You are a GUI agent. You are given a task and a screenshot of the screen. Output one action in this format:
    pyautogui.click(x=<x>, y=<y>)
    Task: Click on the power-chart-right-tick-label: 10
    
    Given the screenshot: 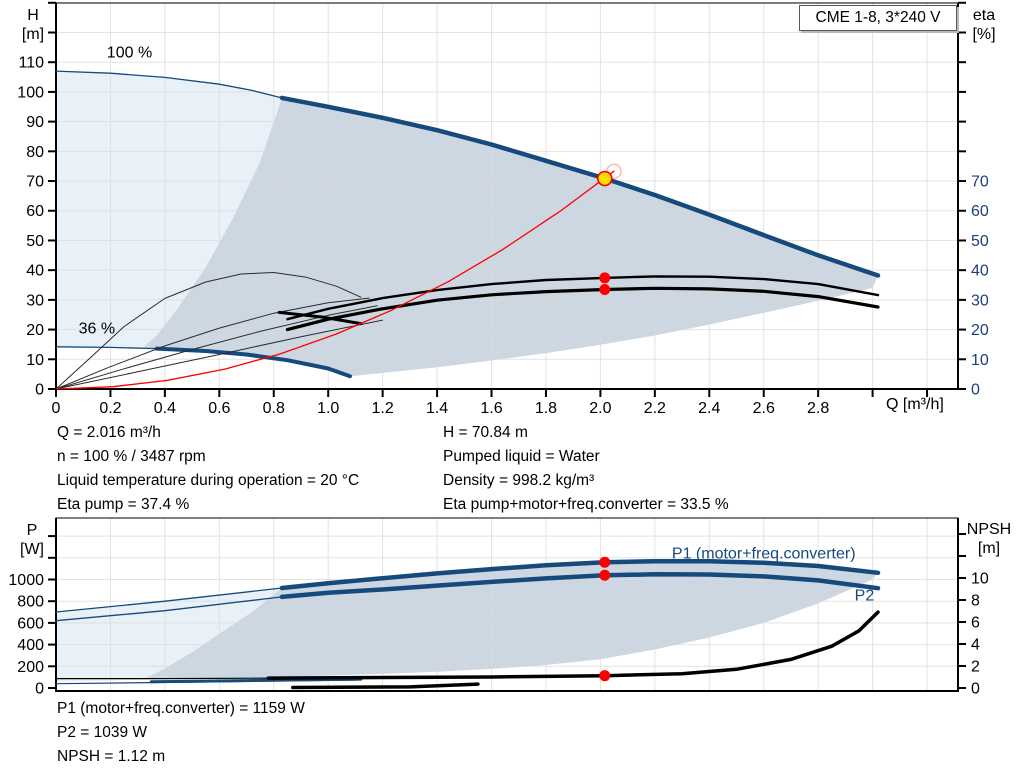 What is the action you would take?
    pyautogui.click(x=980, y=579)
    